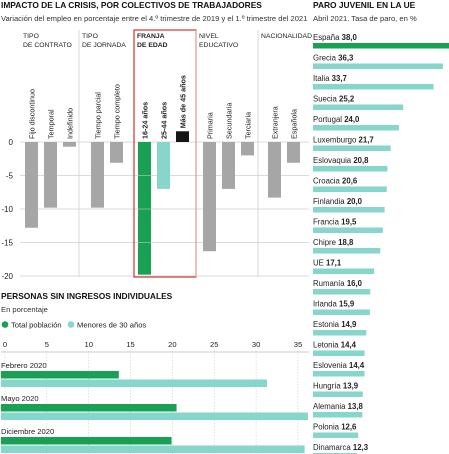  Describe the element at coordinates (164, 120) in the screenshot. I see `bar-category-label: 25-44 años` at that location.